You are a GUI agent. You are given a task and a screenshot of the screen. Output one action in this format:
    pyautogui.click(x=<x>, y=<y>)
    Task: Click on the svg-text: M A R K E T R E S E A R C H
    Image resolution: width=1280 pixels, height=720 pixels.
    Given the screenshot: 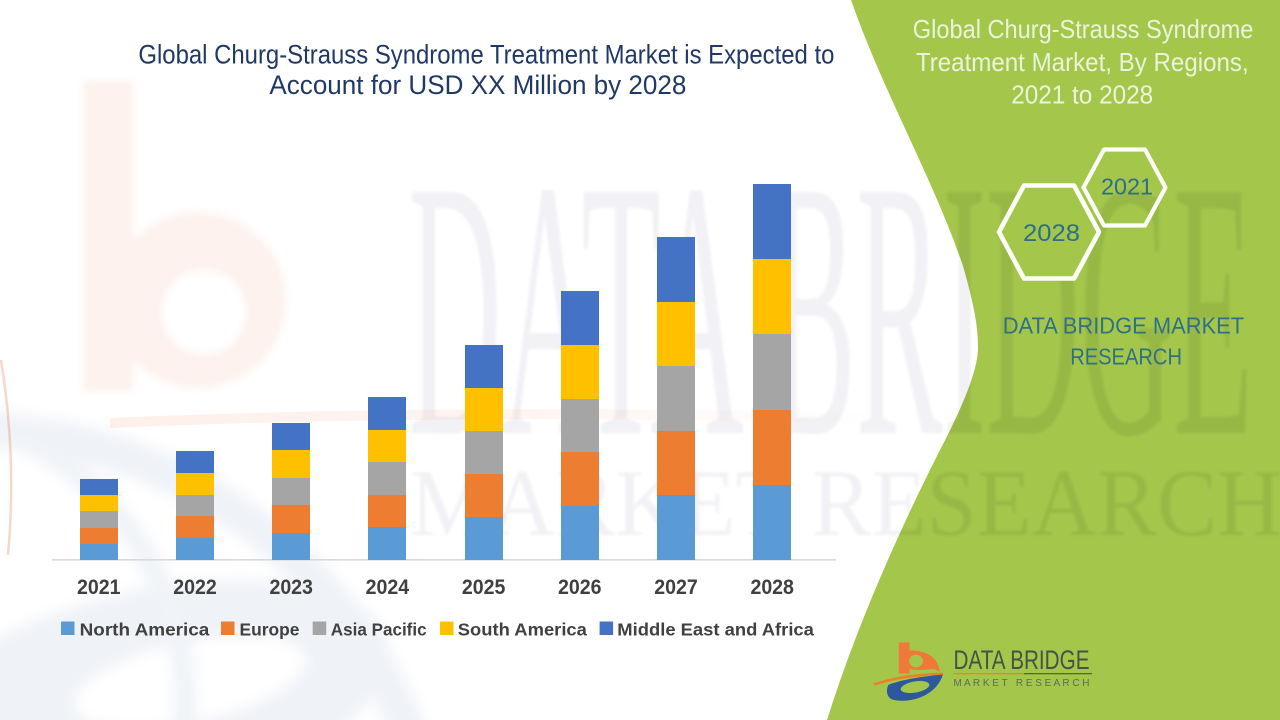 What is the action you would take?
    pyautogui.click(x=1022, y=683)
    